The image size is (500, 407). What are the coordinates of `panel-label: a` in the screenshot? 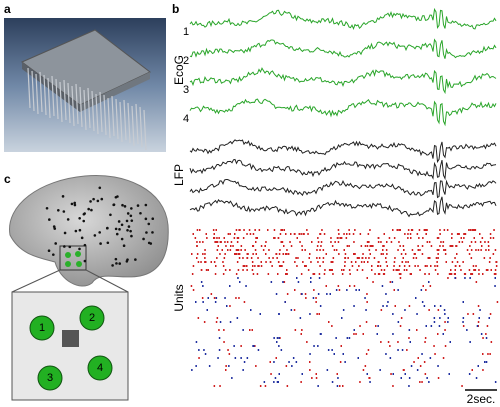 It's located at (7, 9).